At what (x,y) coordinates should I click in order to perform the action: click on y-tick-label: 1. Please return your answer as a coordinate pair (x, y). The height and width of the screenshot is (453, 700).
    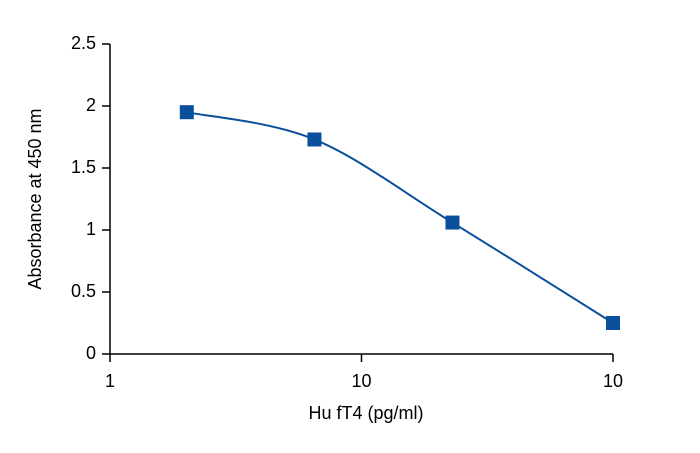
    Looking at the image, I should click on (91, 229).